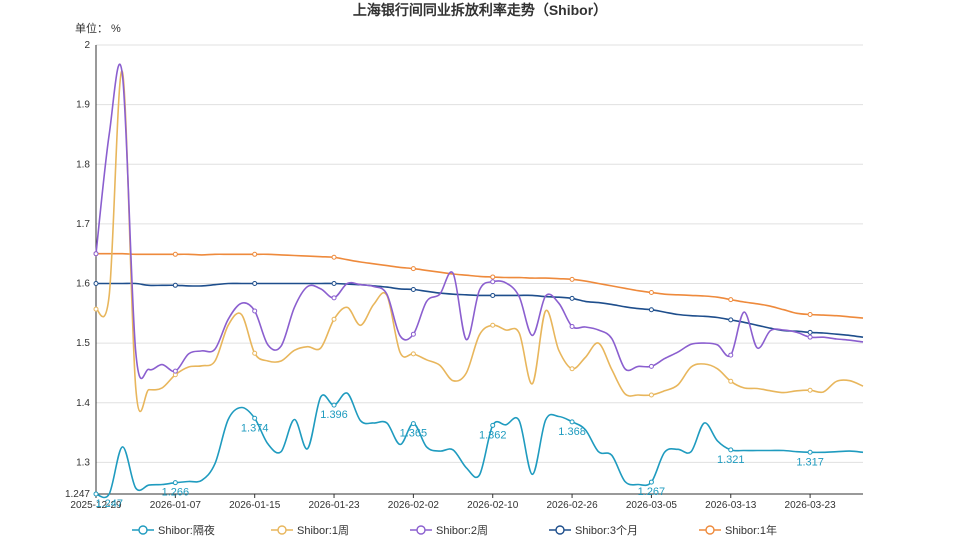 The width and height of the screenshot is (959, 539). What do you see at coordinates (334, 415) in the screenshot?
I see `data-label: 1.396` at bounding box center [334, 415].